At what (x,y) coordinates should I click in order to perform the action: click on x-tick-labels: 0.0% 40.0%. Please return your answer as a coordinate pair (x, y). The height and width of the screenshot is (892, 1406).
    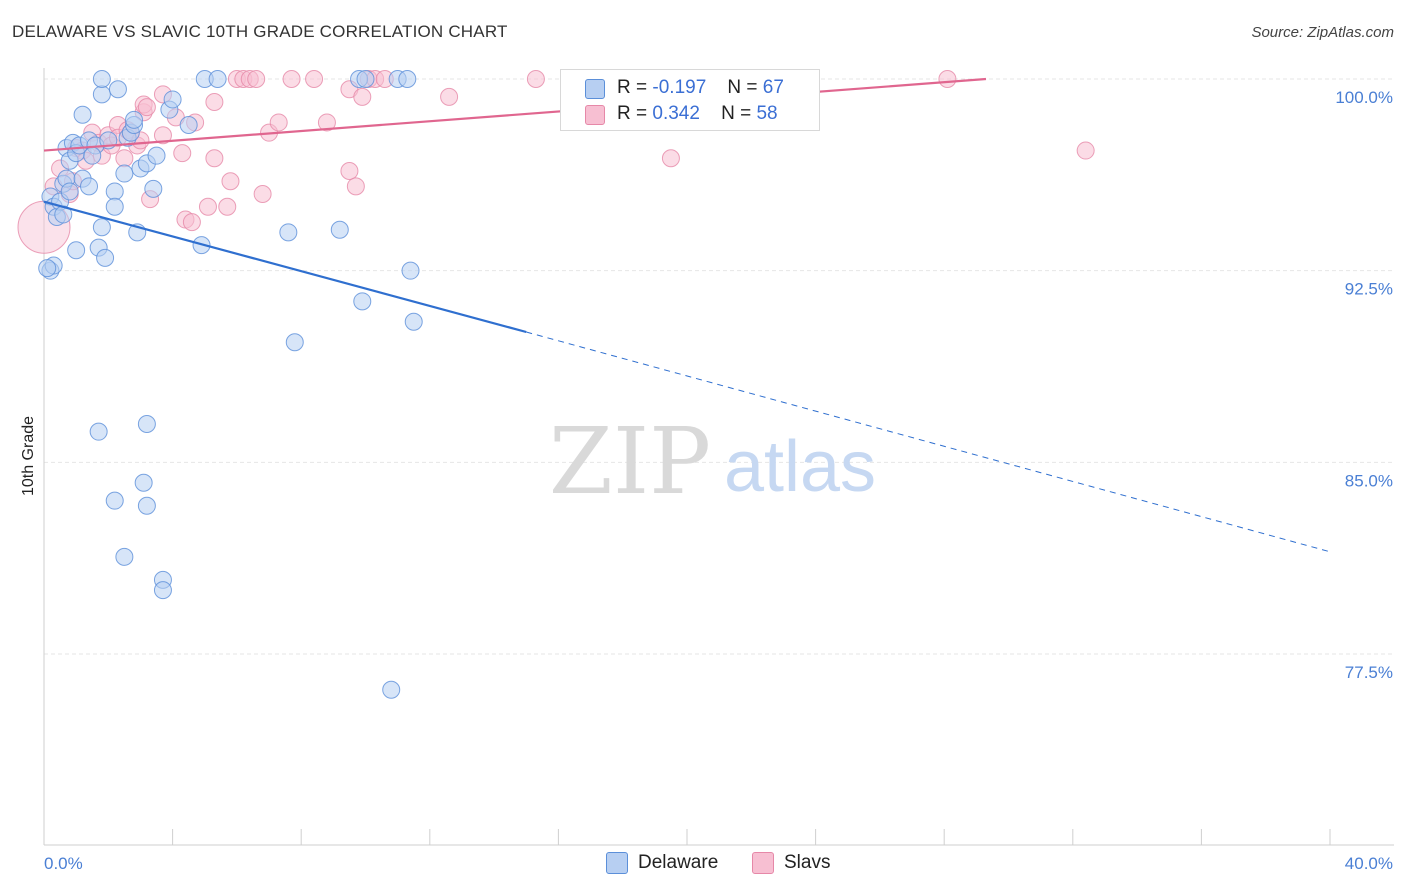
    Looking at the image, I should click on (718, 863).